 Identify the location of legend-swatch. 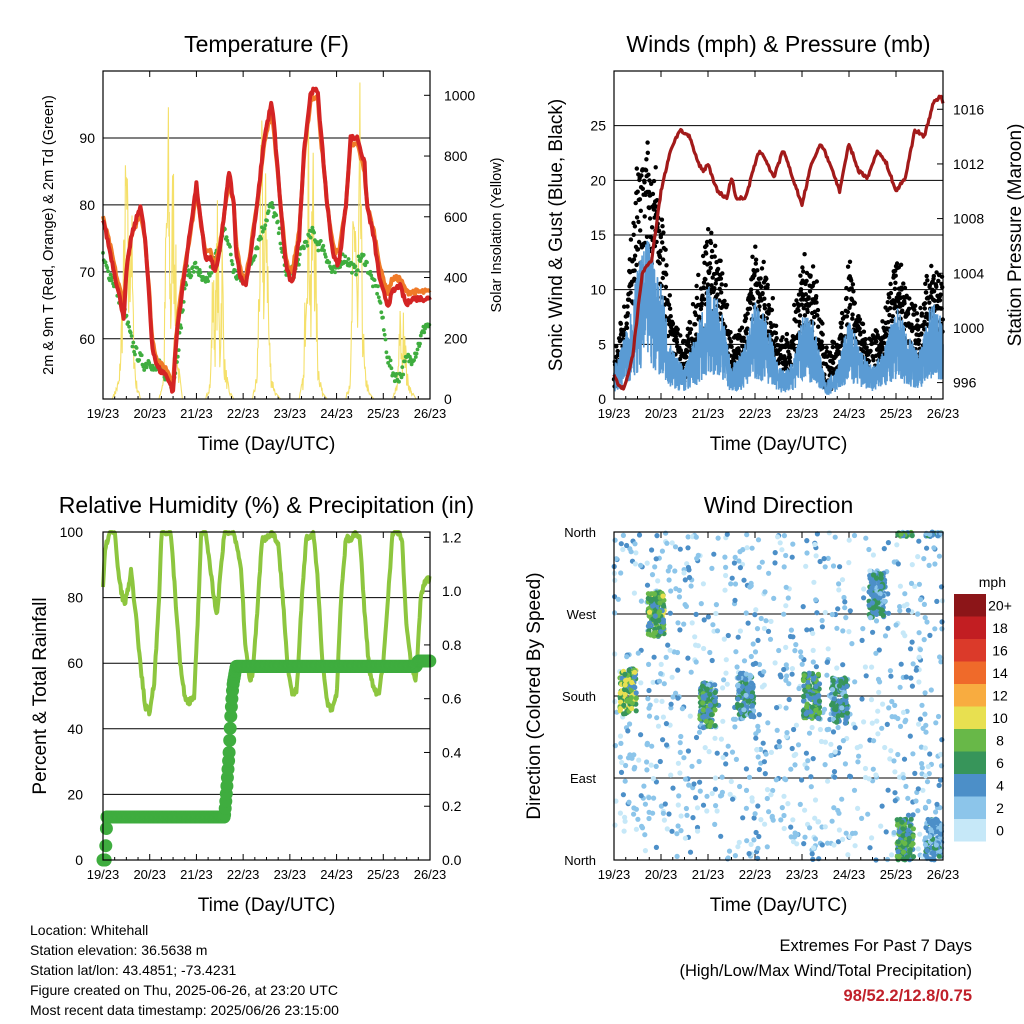
(970, 740).